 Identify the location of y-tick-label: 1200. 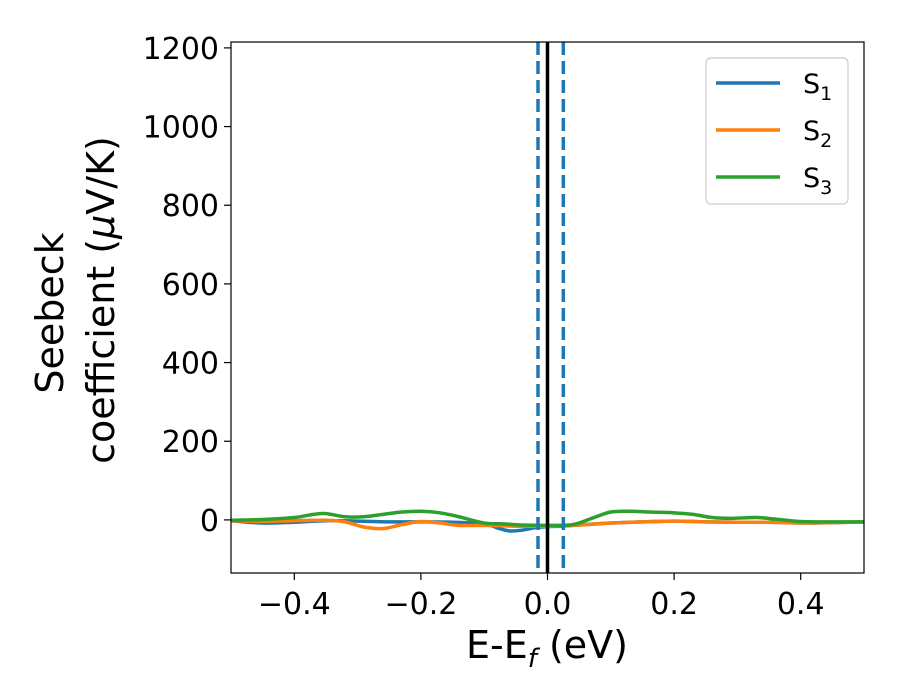
(181, 49).